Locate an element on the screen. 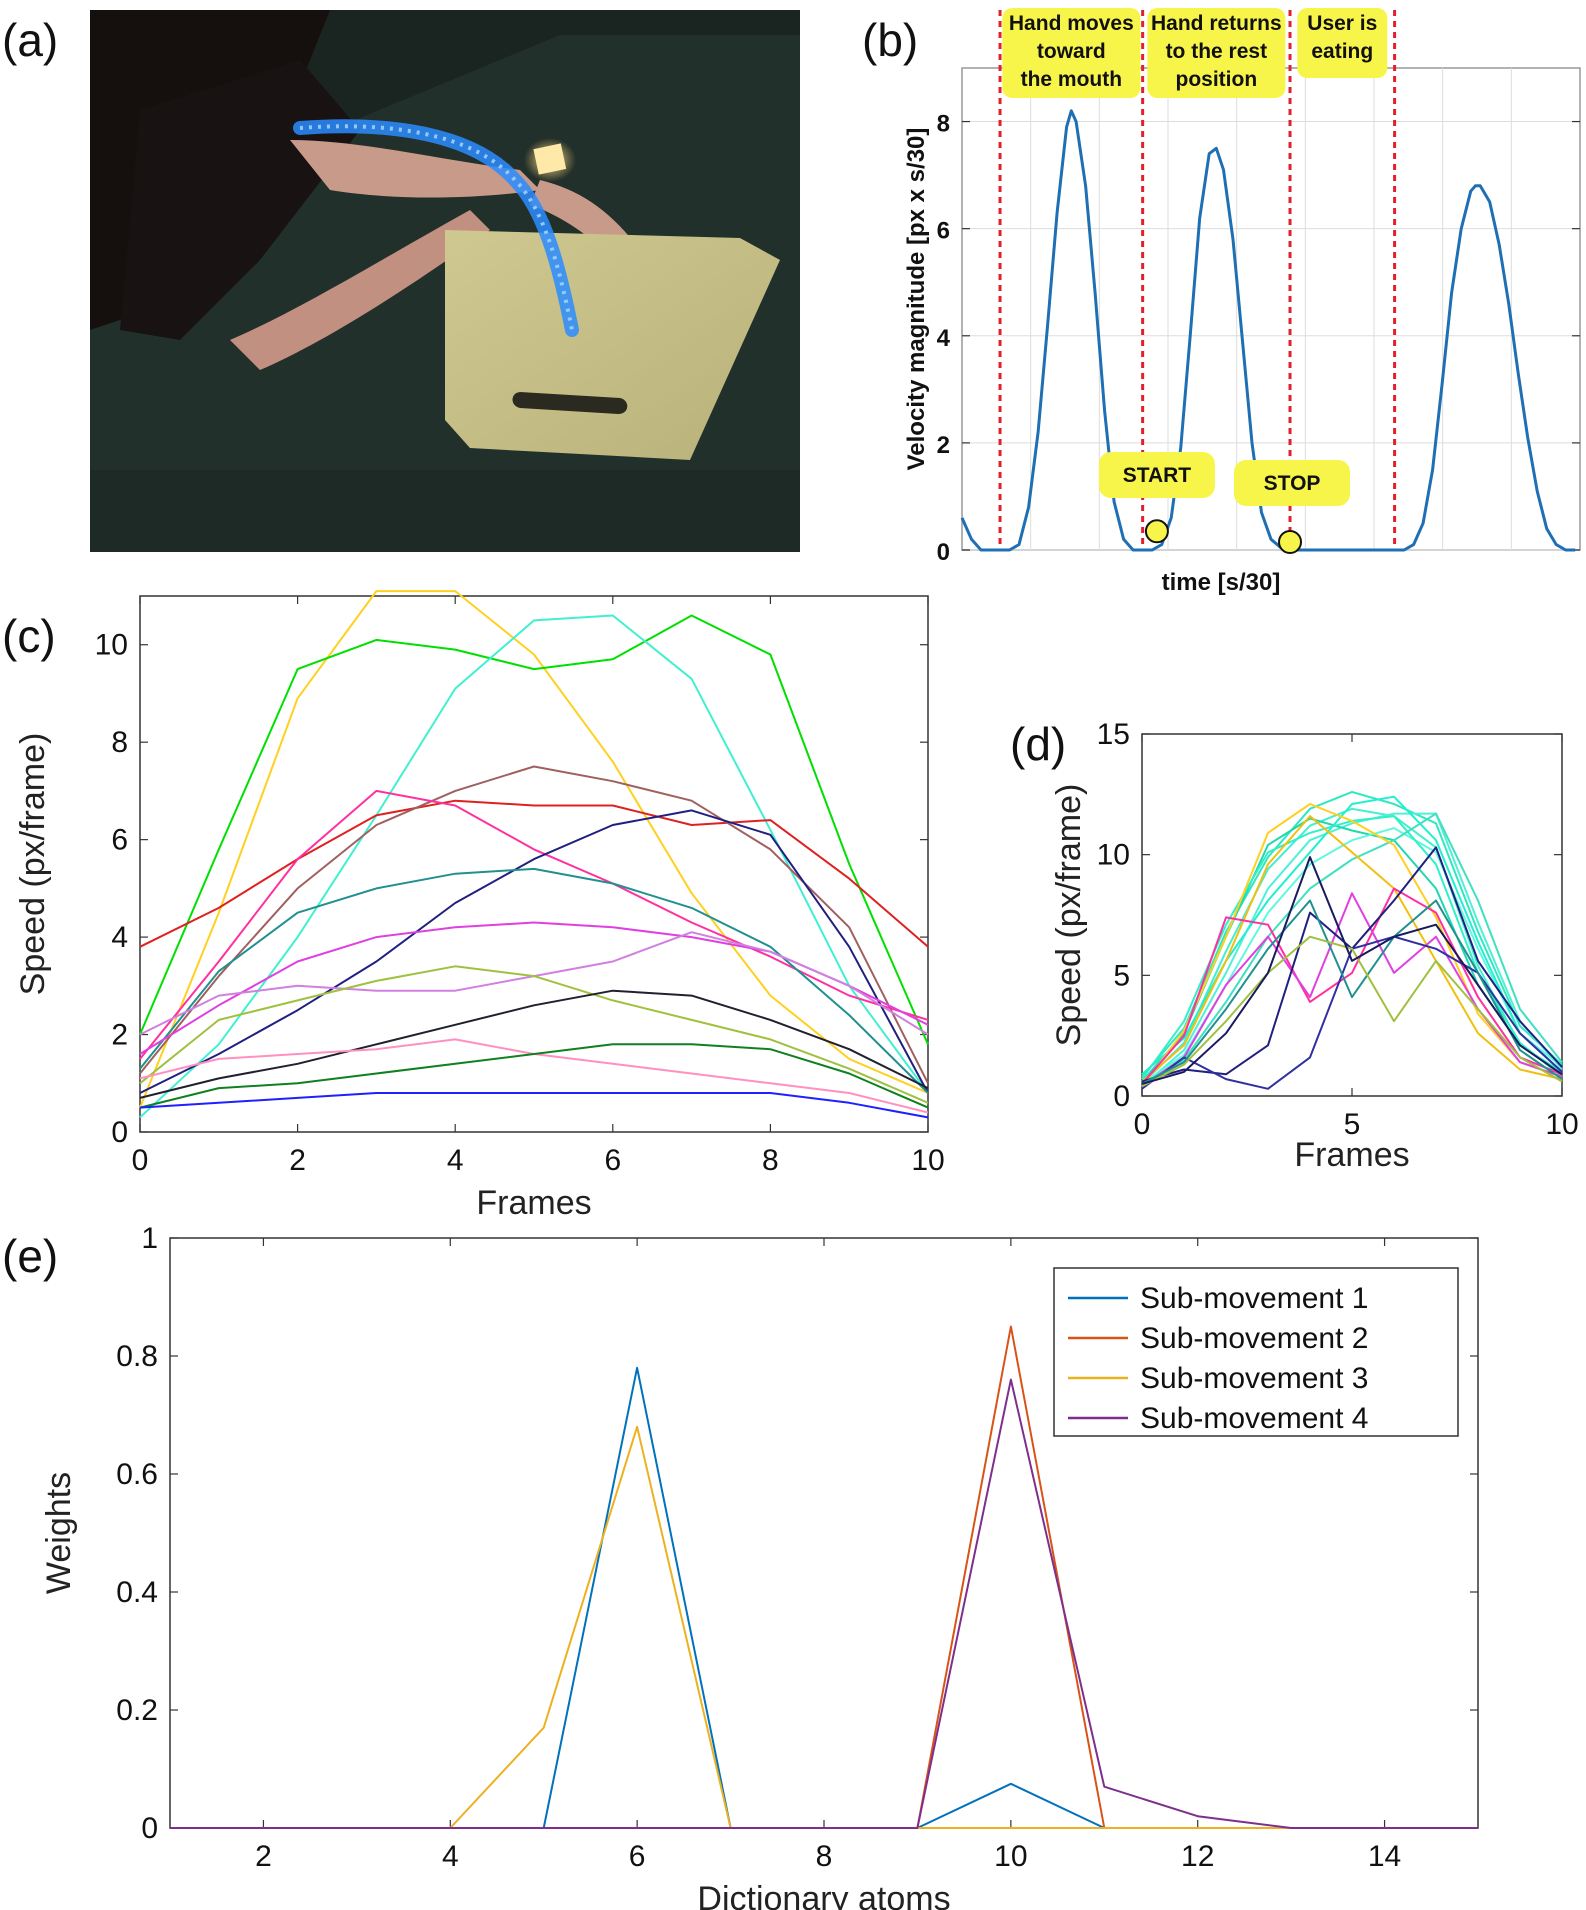 This screenshot has height=1910, width=1586. marker-label: START is located at coordinates (1157, 475).